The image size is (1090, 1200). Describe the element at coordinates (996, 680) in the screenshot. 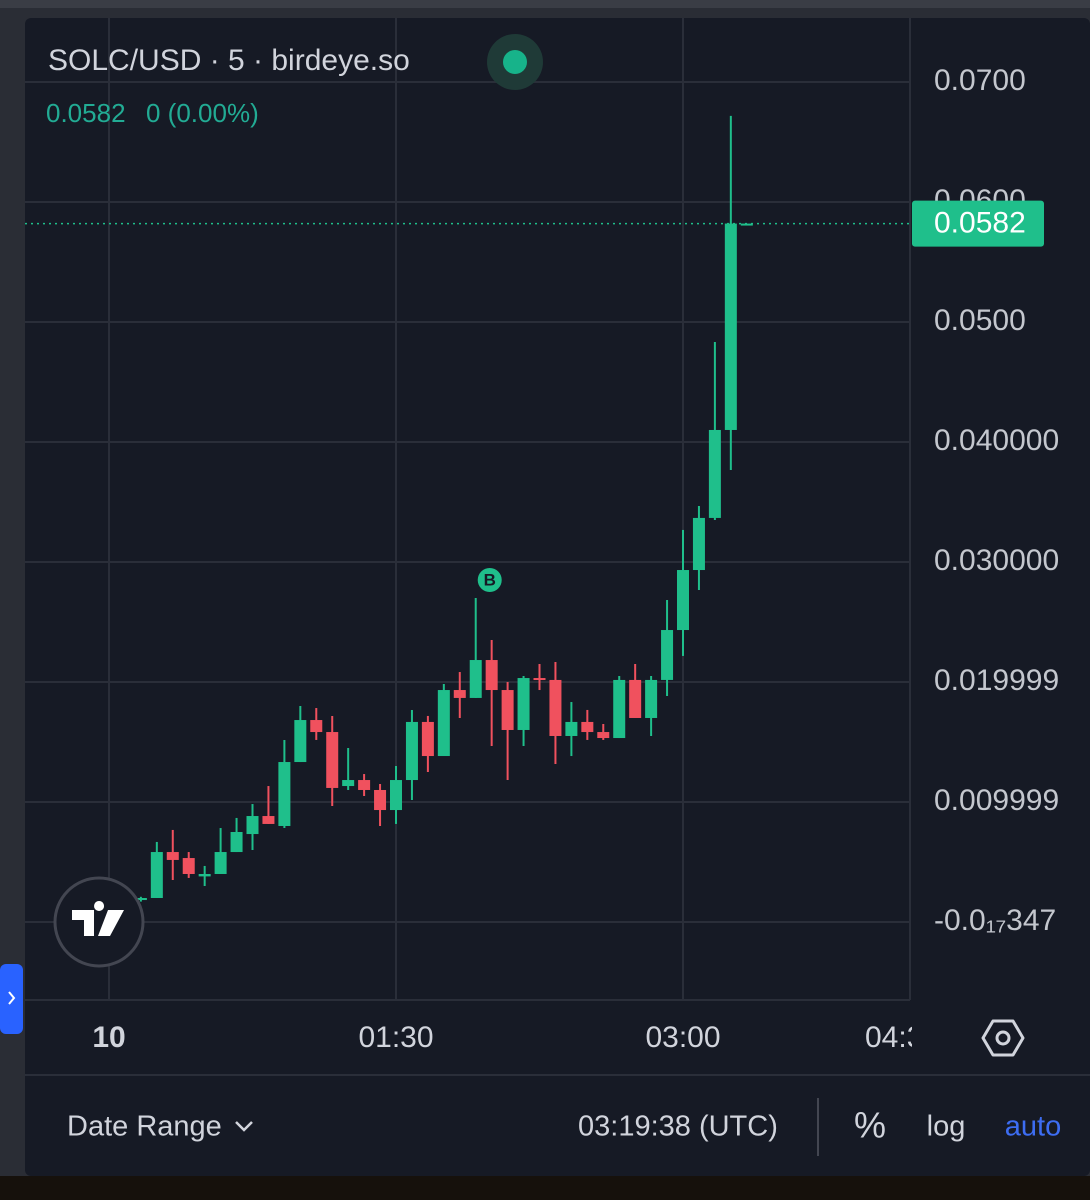

I see `y-tick-label: 0.019999` at that location.